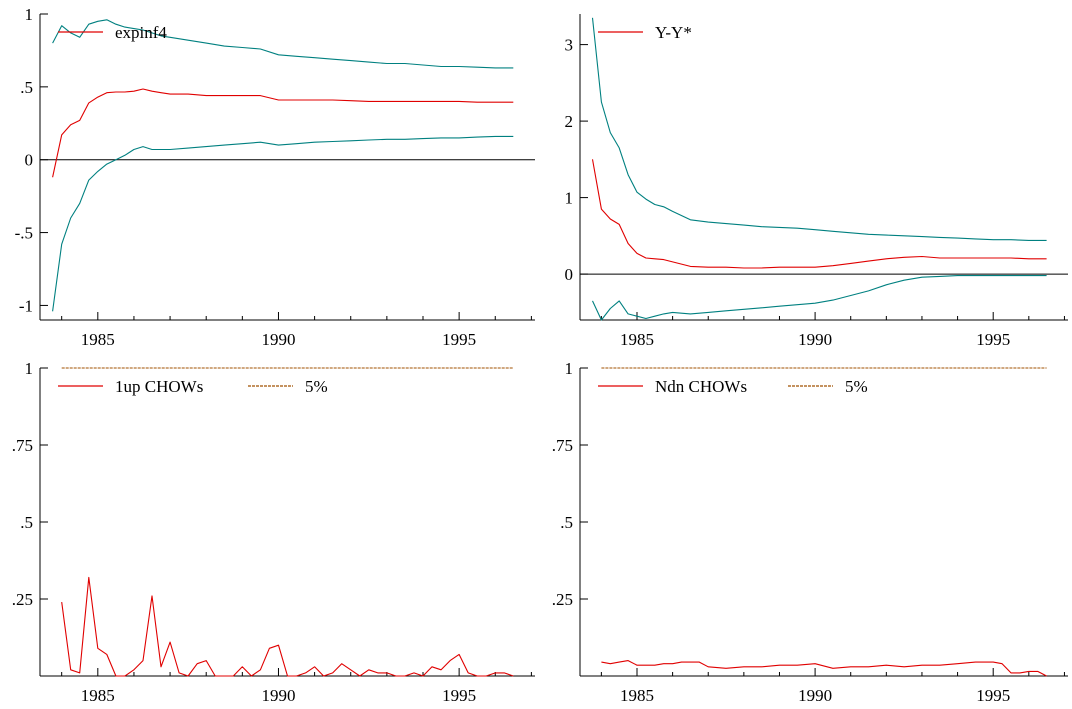 The image size is (1072, 709). Describe the element at coordinates (819, 214) in the screenshot. I see `series-line-y-y` at that location.